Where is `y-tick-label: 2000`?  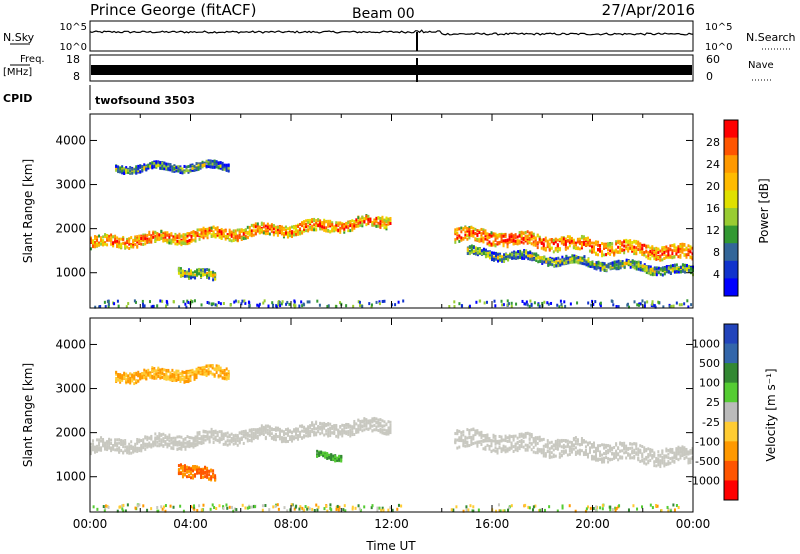
y-tick-label: 2000 is located at coordinates (70, 229).